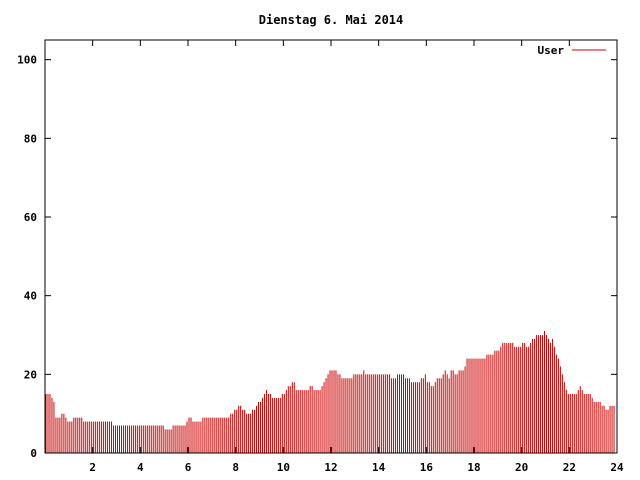 This screenshot has width=640, height=480. What do you see at coordinates (30, 296) in the screenshot?
I see `y-tick-label: 40` at bounding box center [30, 296].